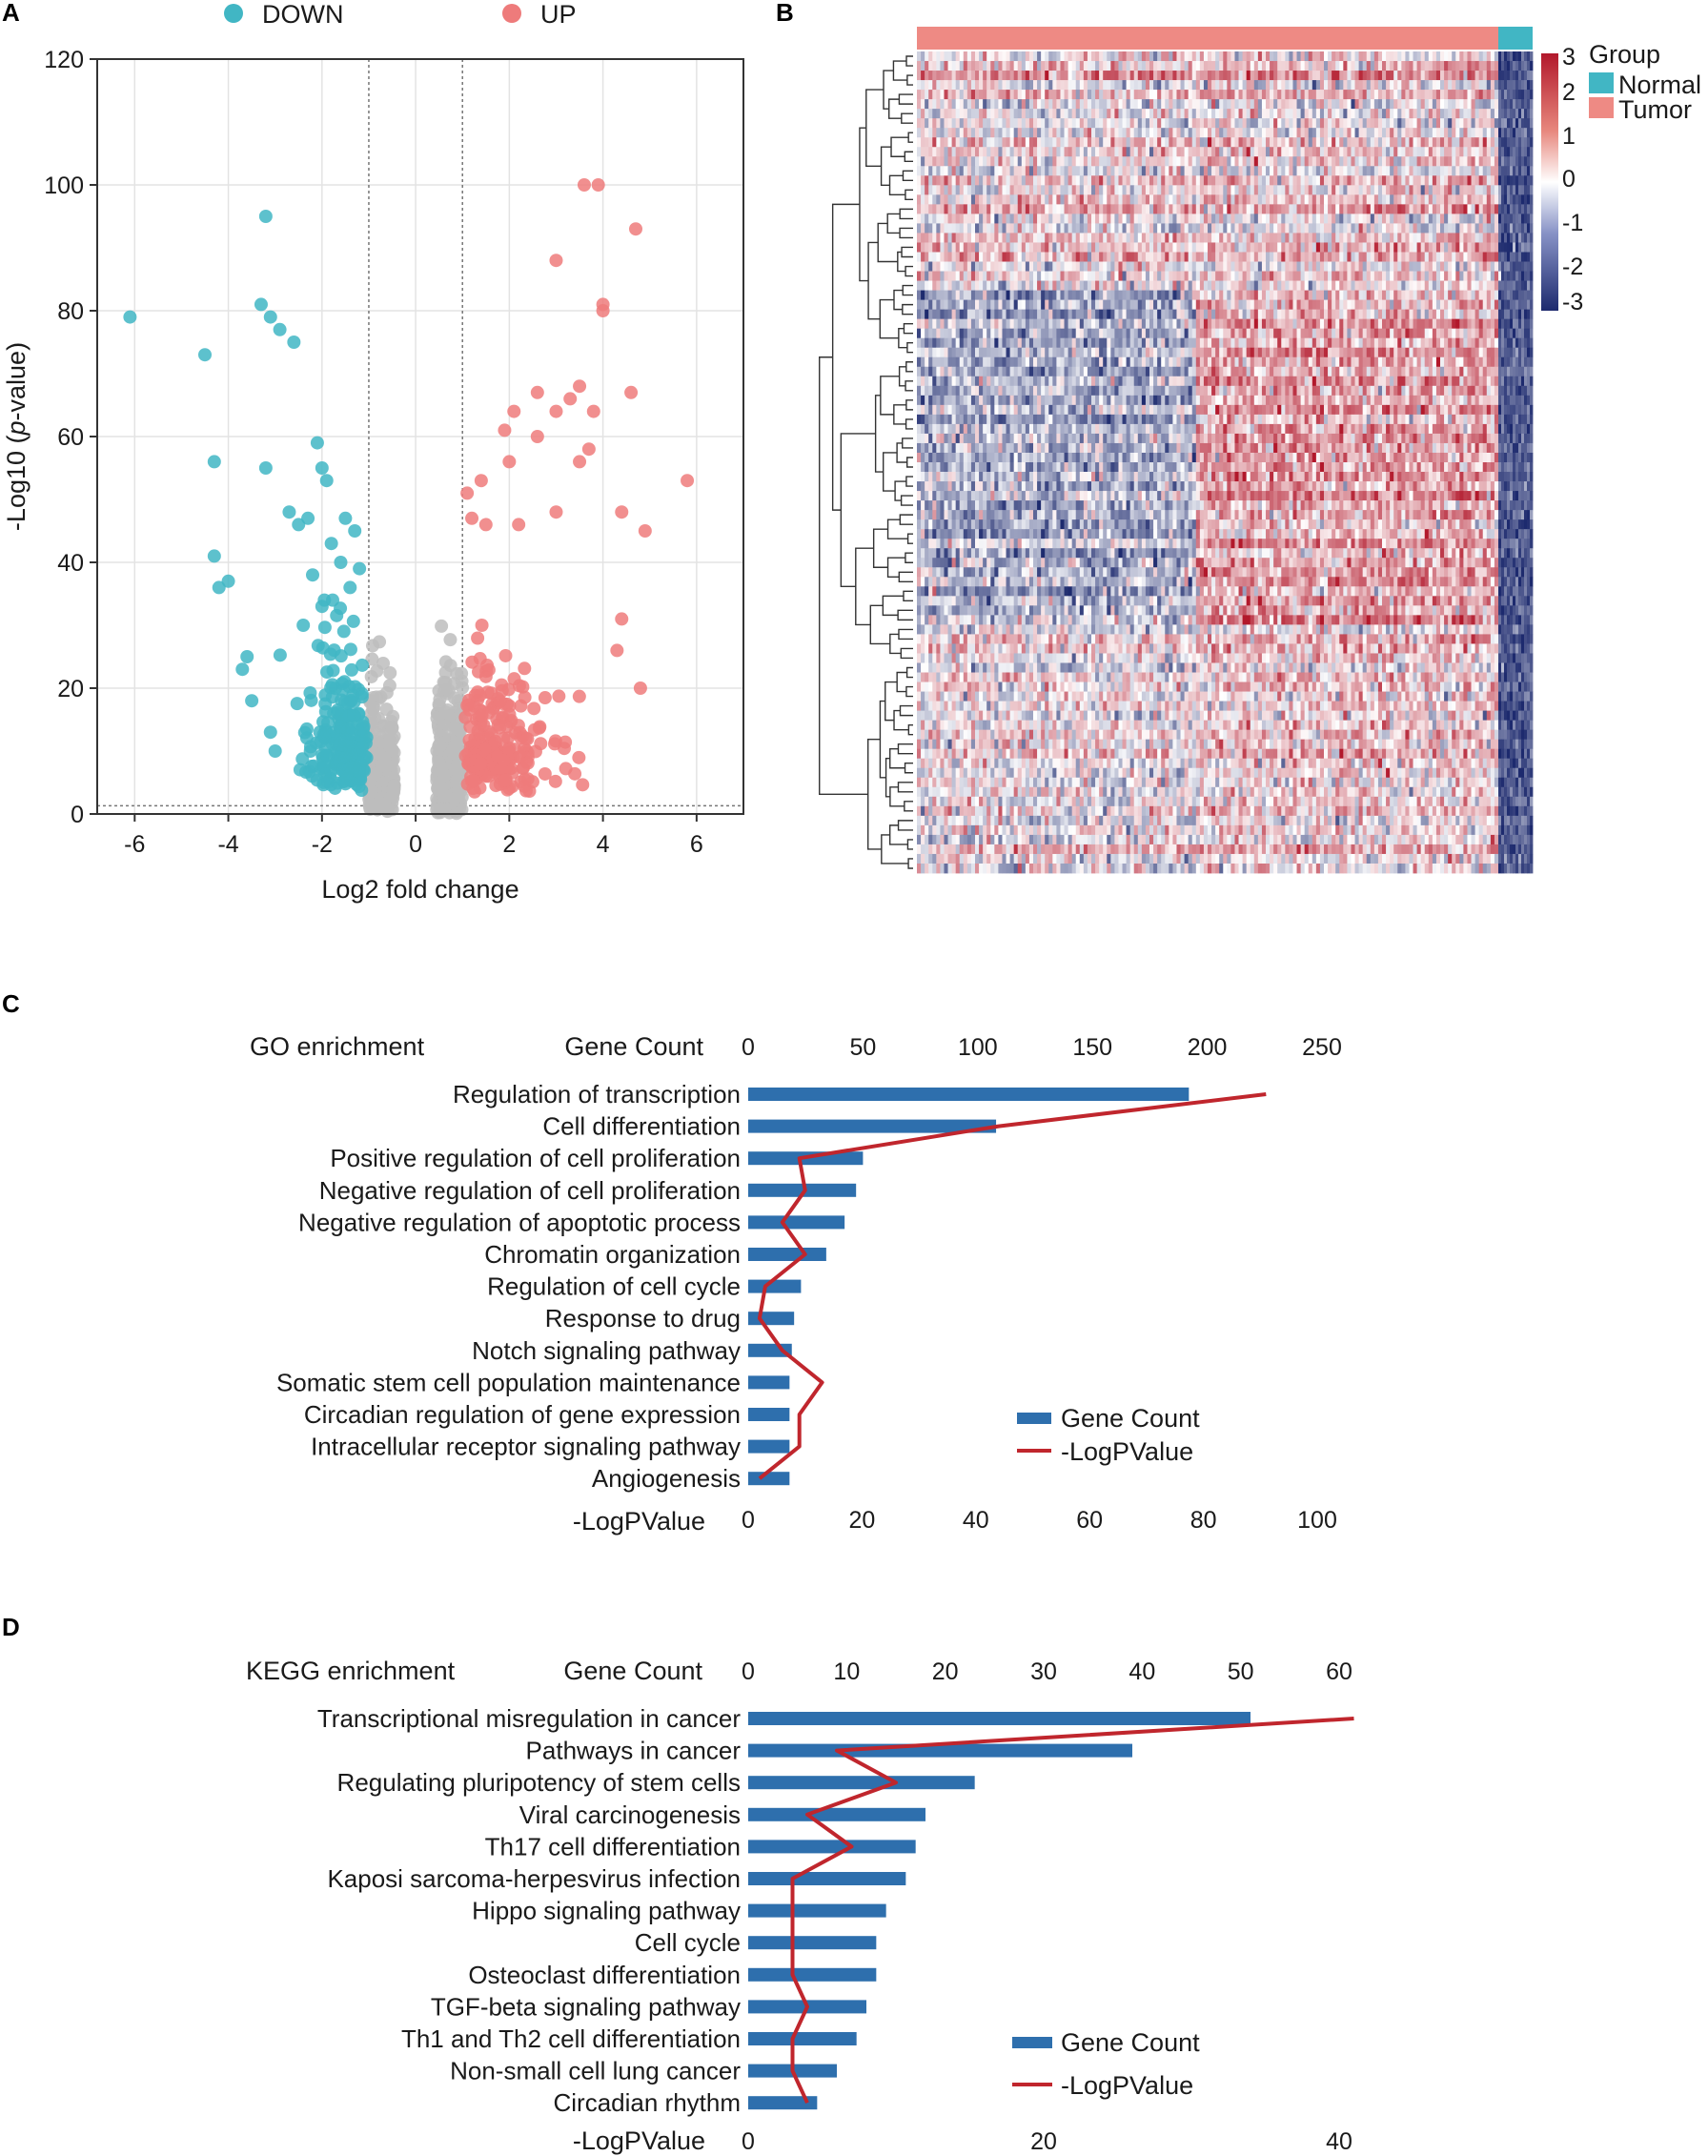 This screenshot has width=1708, height=2156. Describe the element at coordinates (579, 757) in the screenshot. I see `volcano-point-up` at that location.